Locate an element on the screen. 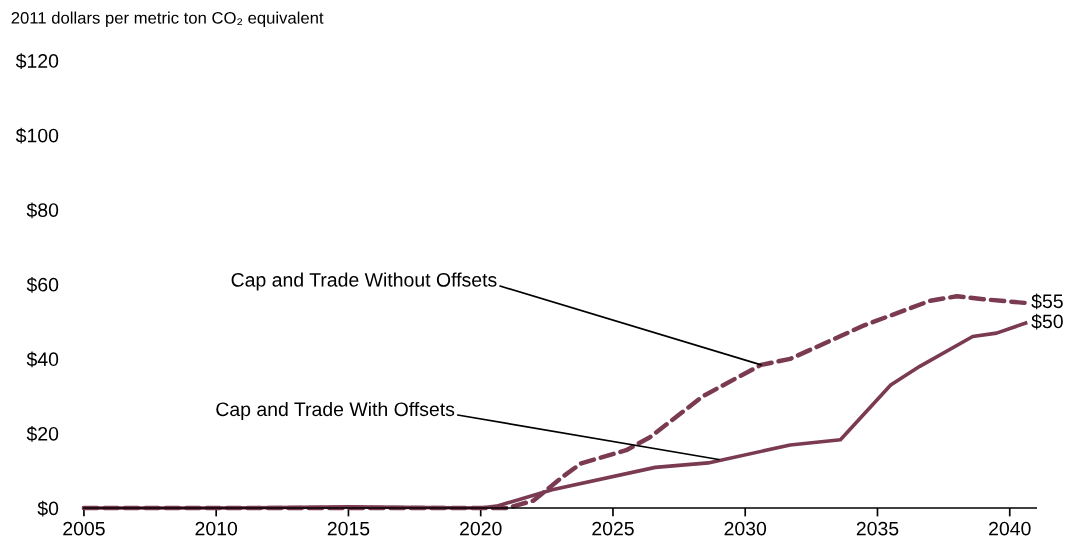  x-tick-label: 2035 is located at coordinates (877, 528).